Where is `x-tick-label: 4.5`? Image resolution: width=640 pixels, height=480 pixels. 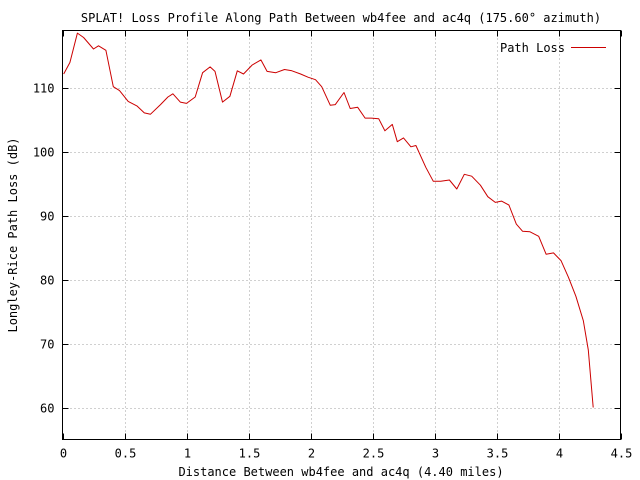
x-tick-label: 4.5 is located at coordinates (622, 454).